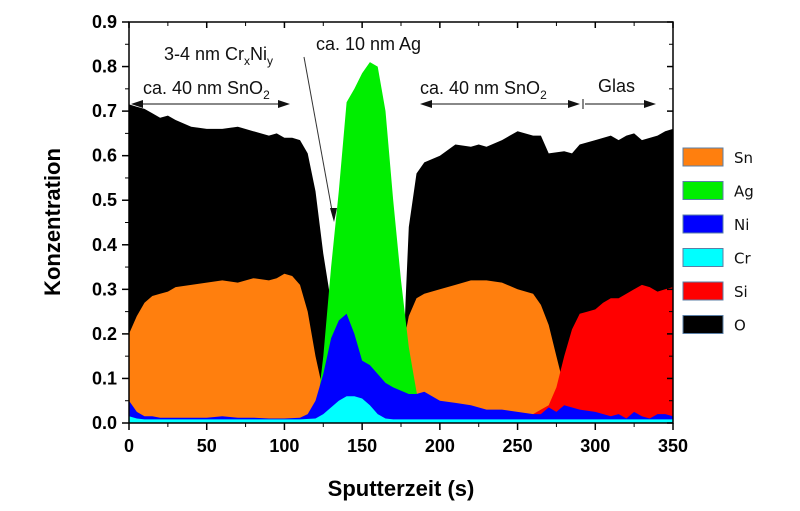  I want to click on y-tick-label: 0.1, so click(104, 378).